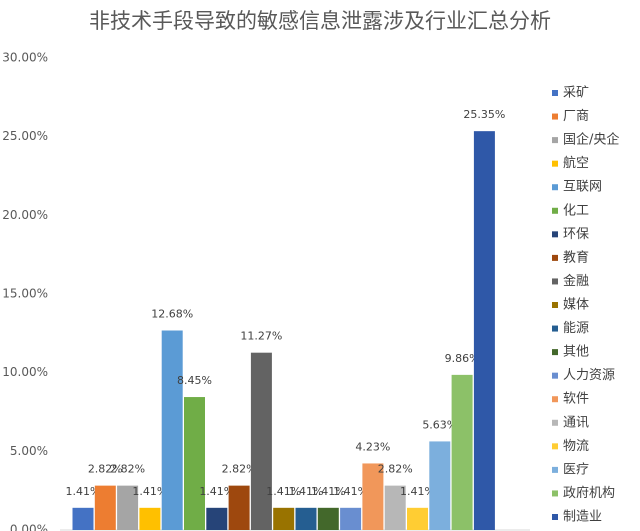 This screenshot has width=640, height=531. I want to click on y-tick-label: 15.00%, so click(25, 294).